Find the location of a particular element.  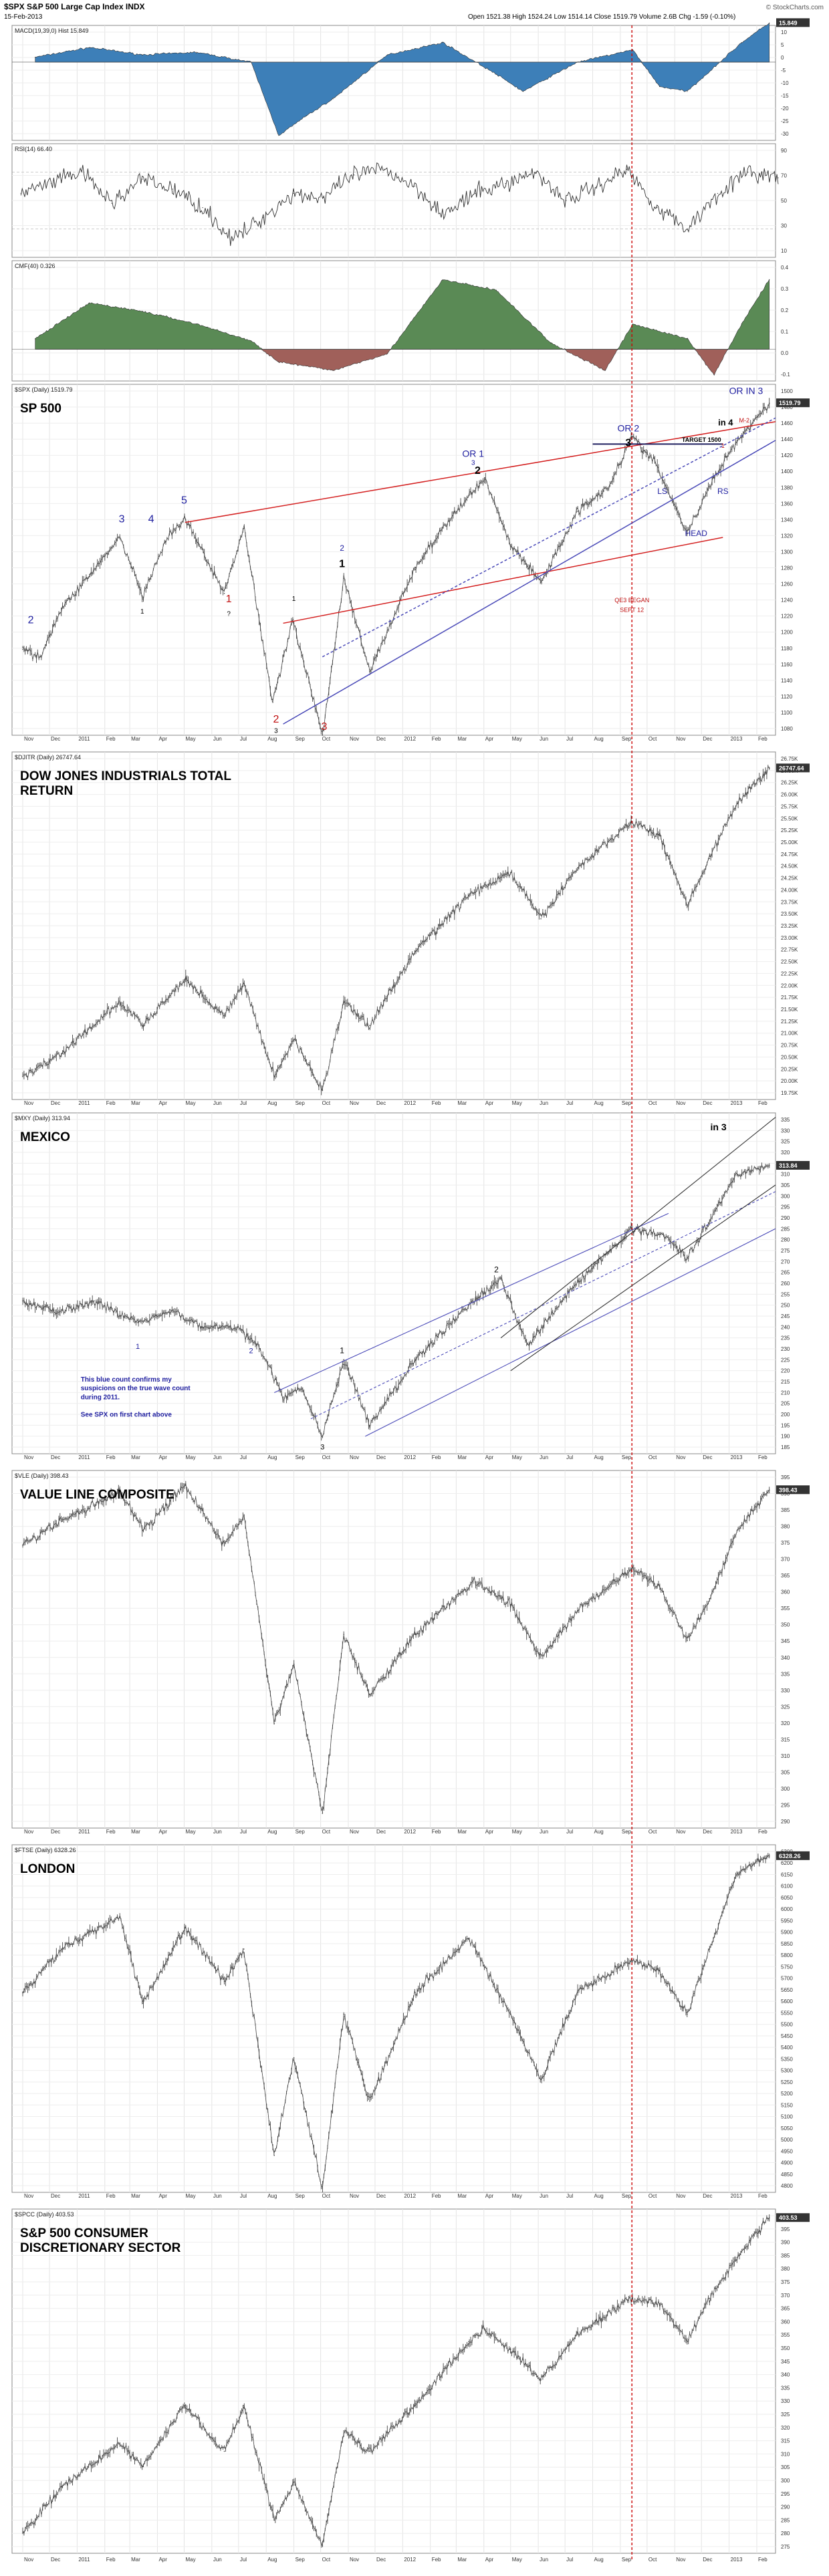

x-tick-label: Apr is located at coordinates (162, 739).